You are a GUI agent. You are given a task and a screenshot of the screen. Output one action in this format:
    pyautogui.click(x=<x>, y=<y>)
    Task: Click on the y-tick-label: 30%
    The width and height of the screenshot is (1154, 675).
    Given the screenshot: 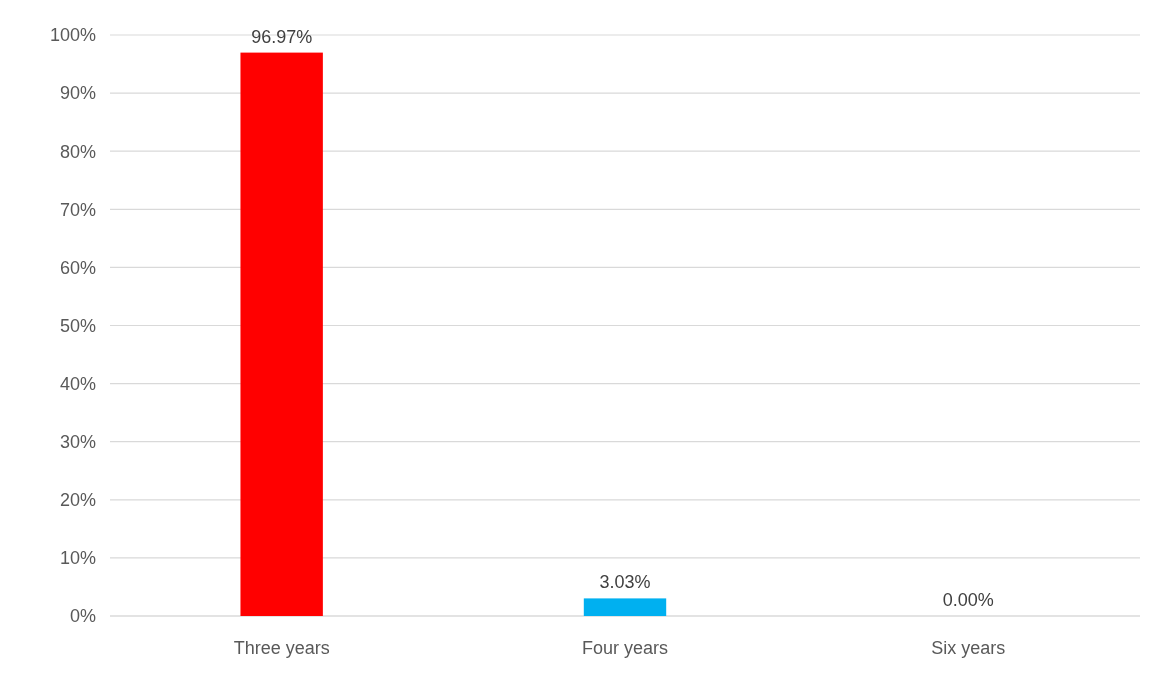 What is the action you would take?
    pyautogui.click(x=77, y=442)
    